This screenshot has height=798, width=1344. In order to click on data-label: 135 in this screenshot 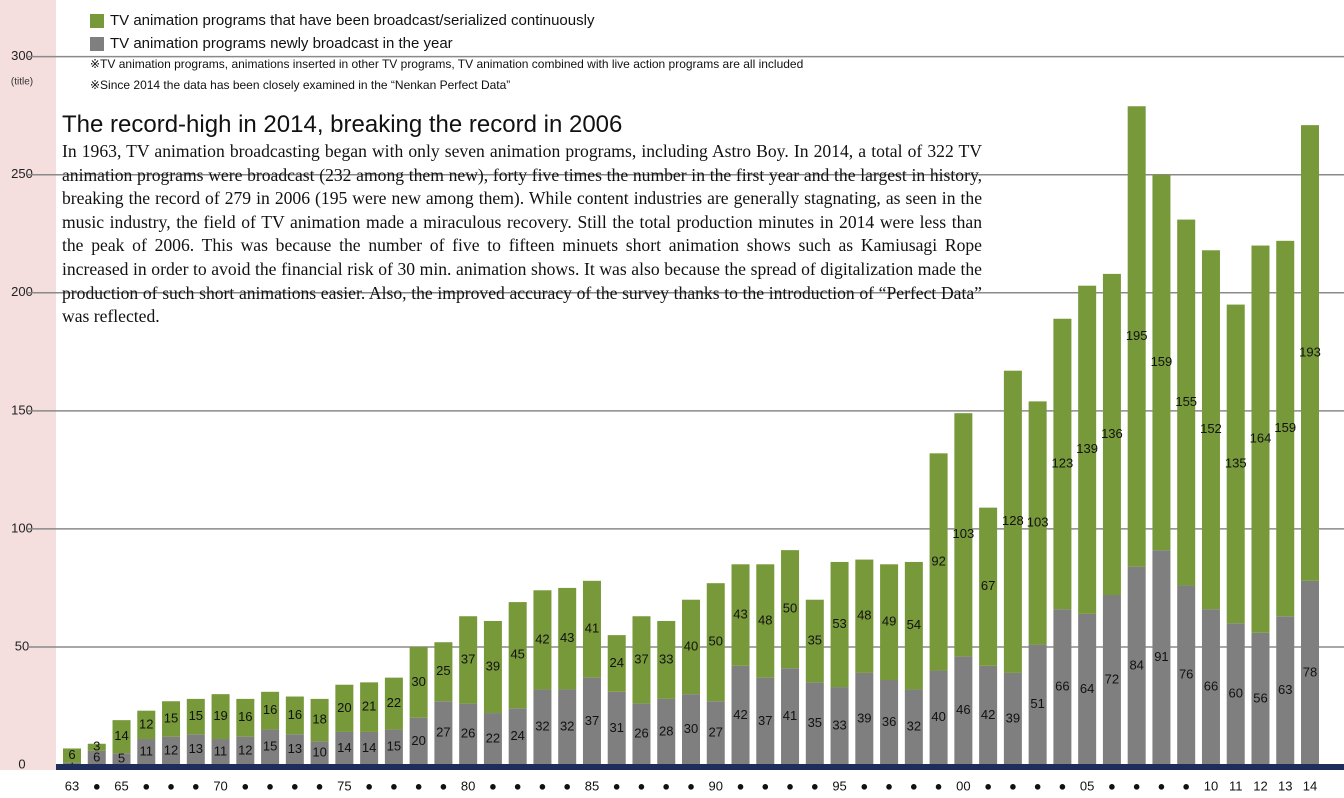, I will do `click(1236, 462)`.